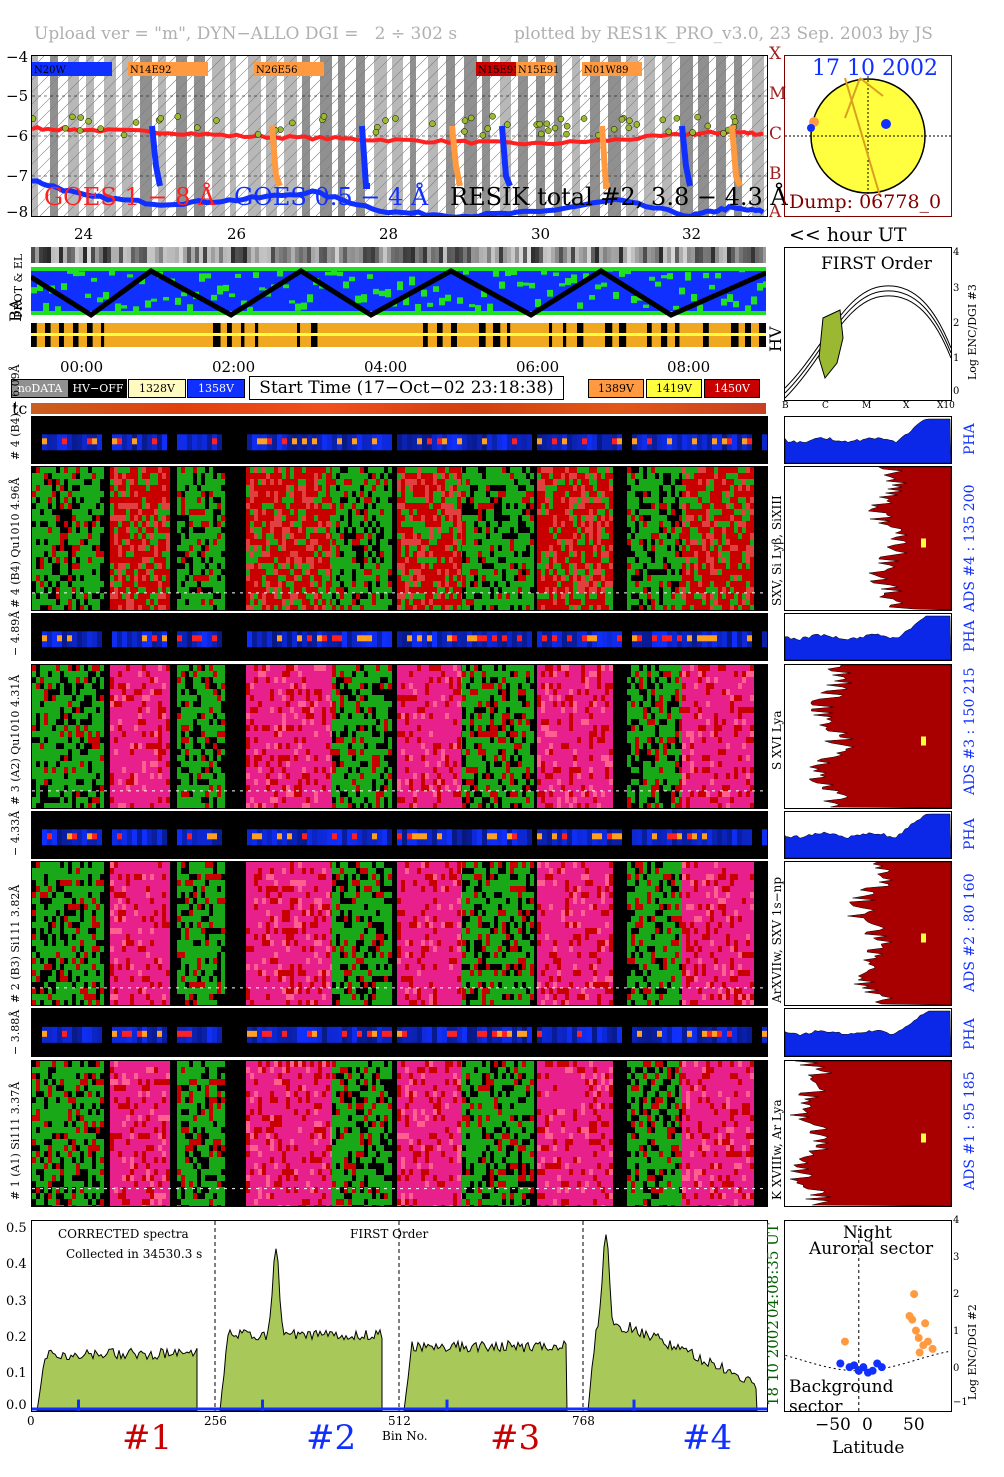 Image resolution: width=1004 pixels, height=1477 pixels. Describe the element at coordinates (674, 388) in the screenshot. I see `legend-1419v: 1419V` at that location.